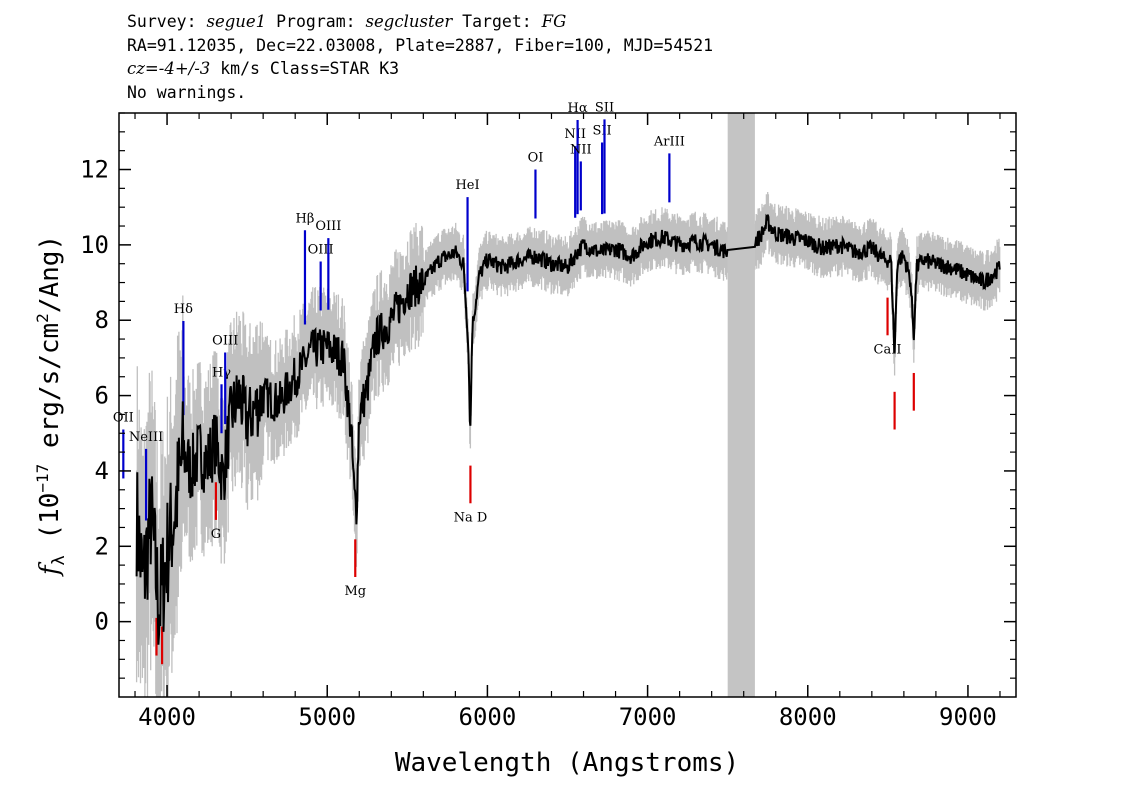  Describe the element at coordinates (305, 218) in the screenshot. I see `line-label: Hβ` at that location.